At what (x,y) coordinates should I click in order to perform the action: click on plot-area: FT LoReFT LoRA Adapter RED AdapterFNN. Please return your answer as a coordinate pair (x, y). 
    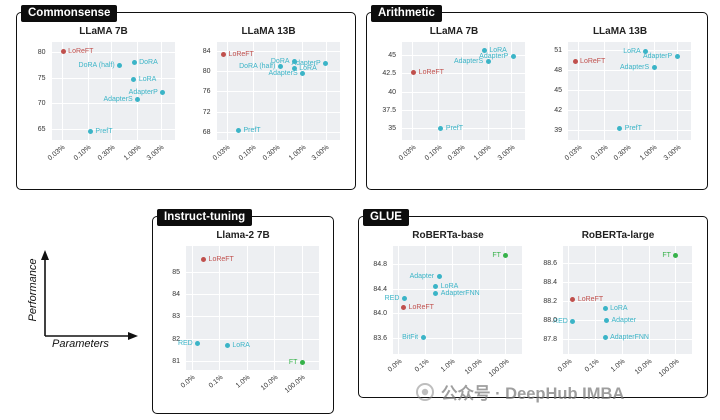
    Looking at the image, I should click on (622, 300).